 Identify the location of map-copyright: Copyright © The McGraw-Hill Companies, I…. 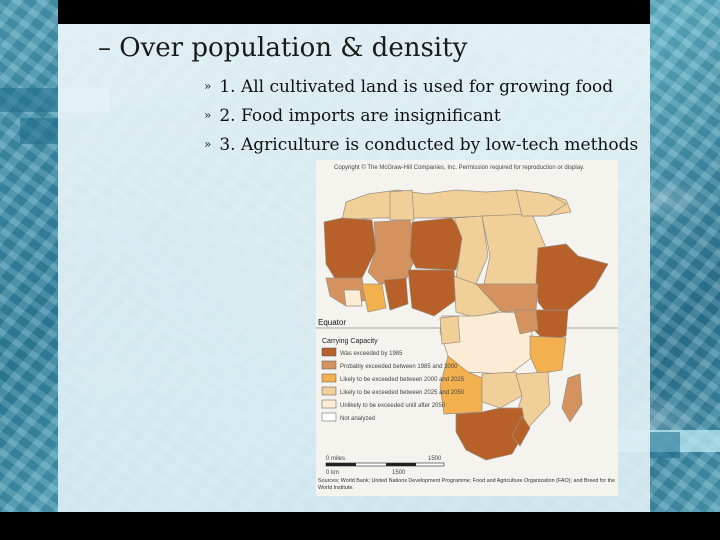
(459, 167).